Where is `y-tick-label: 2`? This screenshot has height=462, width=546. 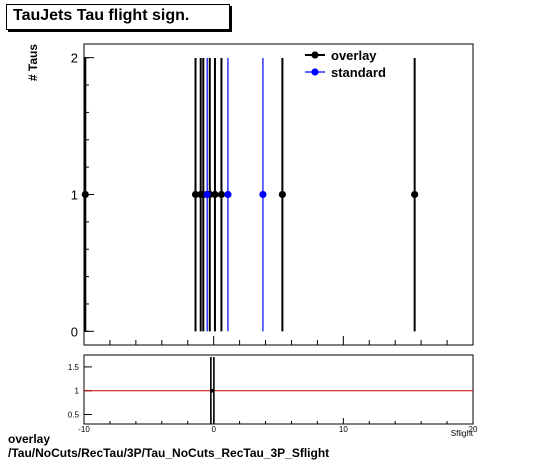 y-tick-label: 2 is located at coordinates (74, 58).